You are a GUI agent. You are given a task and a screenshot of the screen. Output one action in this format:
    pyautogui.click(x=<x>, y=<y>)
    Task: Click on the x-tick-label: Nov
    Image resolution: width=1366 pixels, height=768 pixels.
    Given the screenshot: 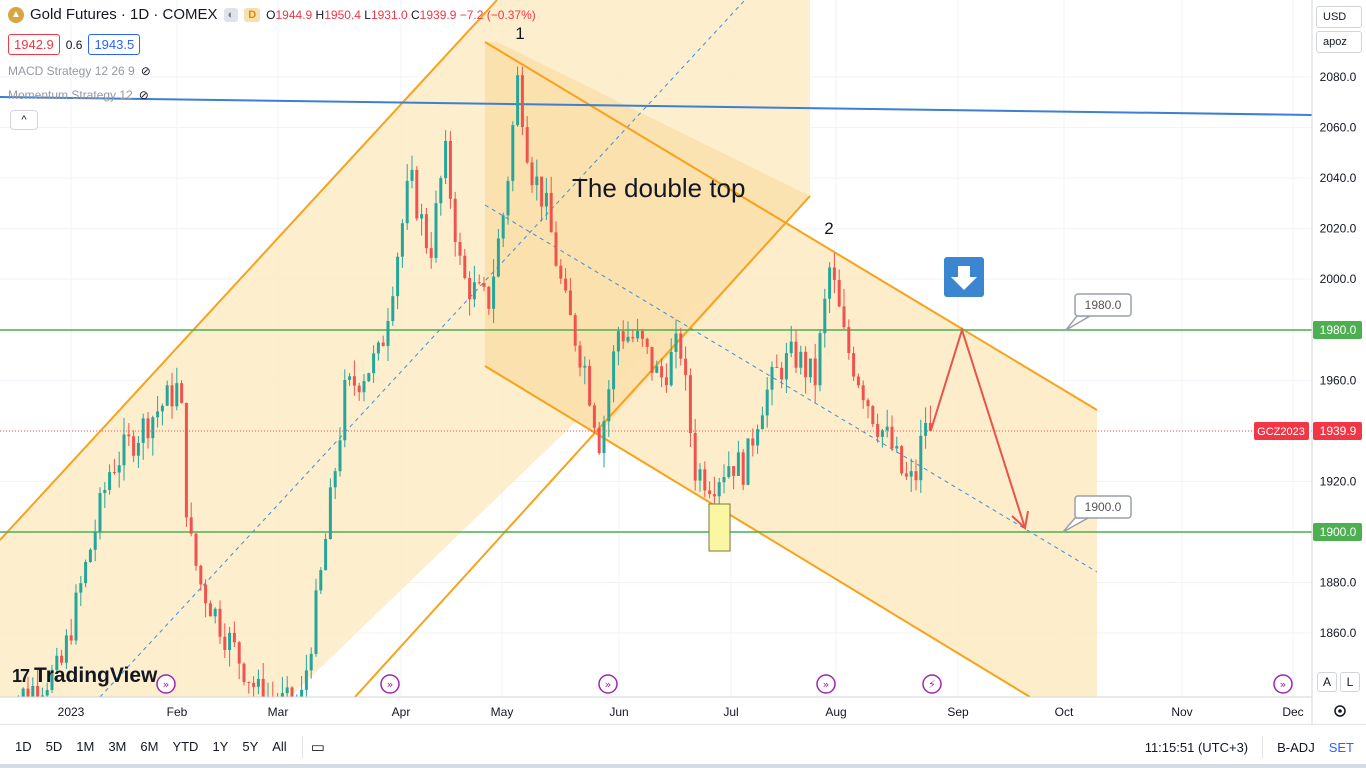 What is the action you would take?
    pyautogui.click(x=1181, y=712)
    